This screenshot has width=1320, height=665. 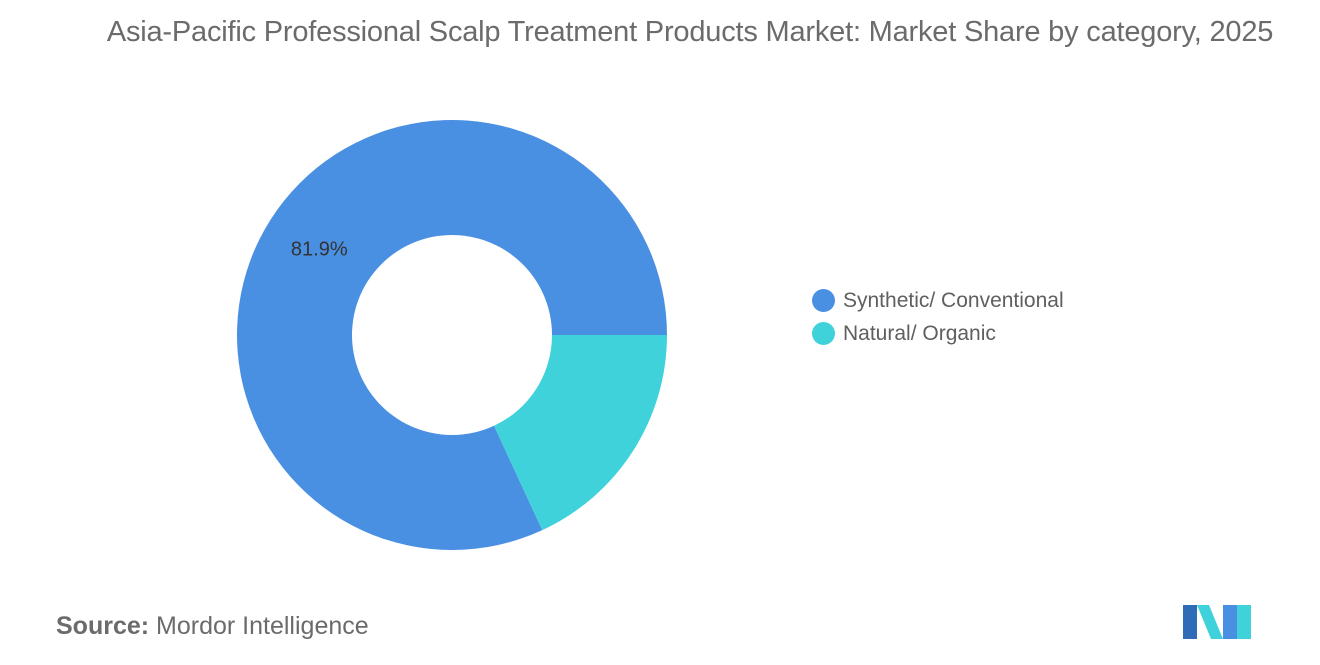 What do you see at coordinates (262, 626) in the screenshot?
I see `source-value: Mordor Intelligence` at bounding box center [262, 626].